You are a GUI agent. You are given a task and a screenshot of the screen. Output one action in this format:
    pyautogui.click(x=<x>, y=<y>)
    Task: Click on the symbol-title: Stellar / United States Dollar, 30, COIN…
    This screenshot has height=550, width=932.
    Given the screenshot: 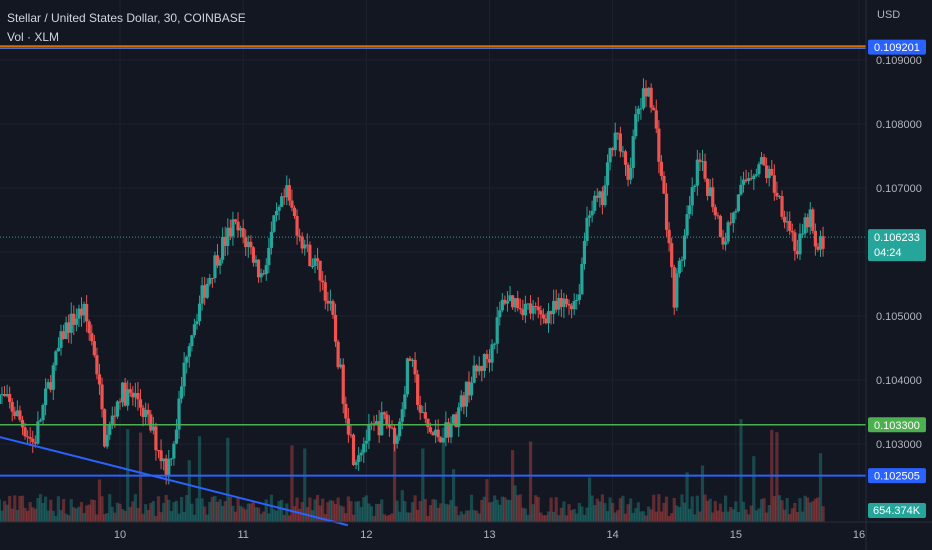 What is the action you would take?
    pyautogui.click(x=126, y=18)
    